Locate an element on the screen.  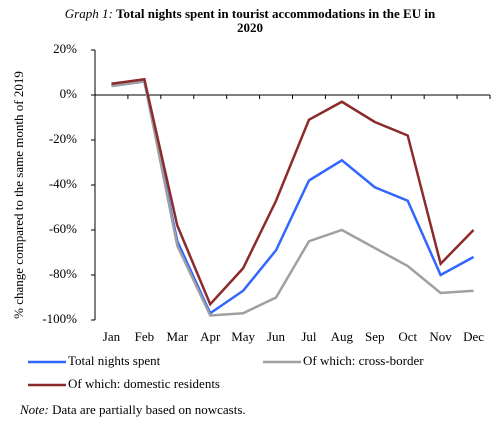
y-tick-label: -20% is located at coordinates (63, 138).